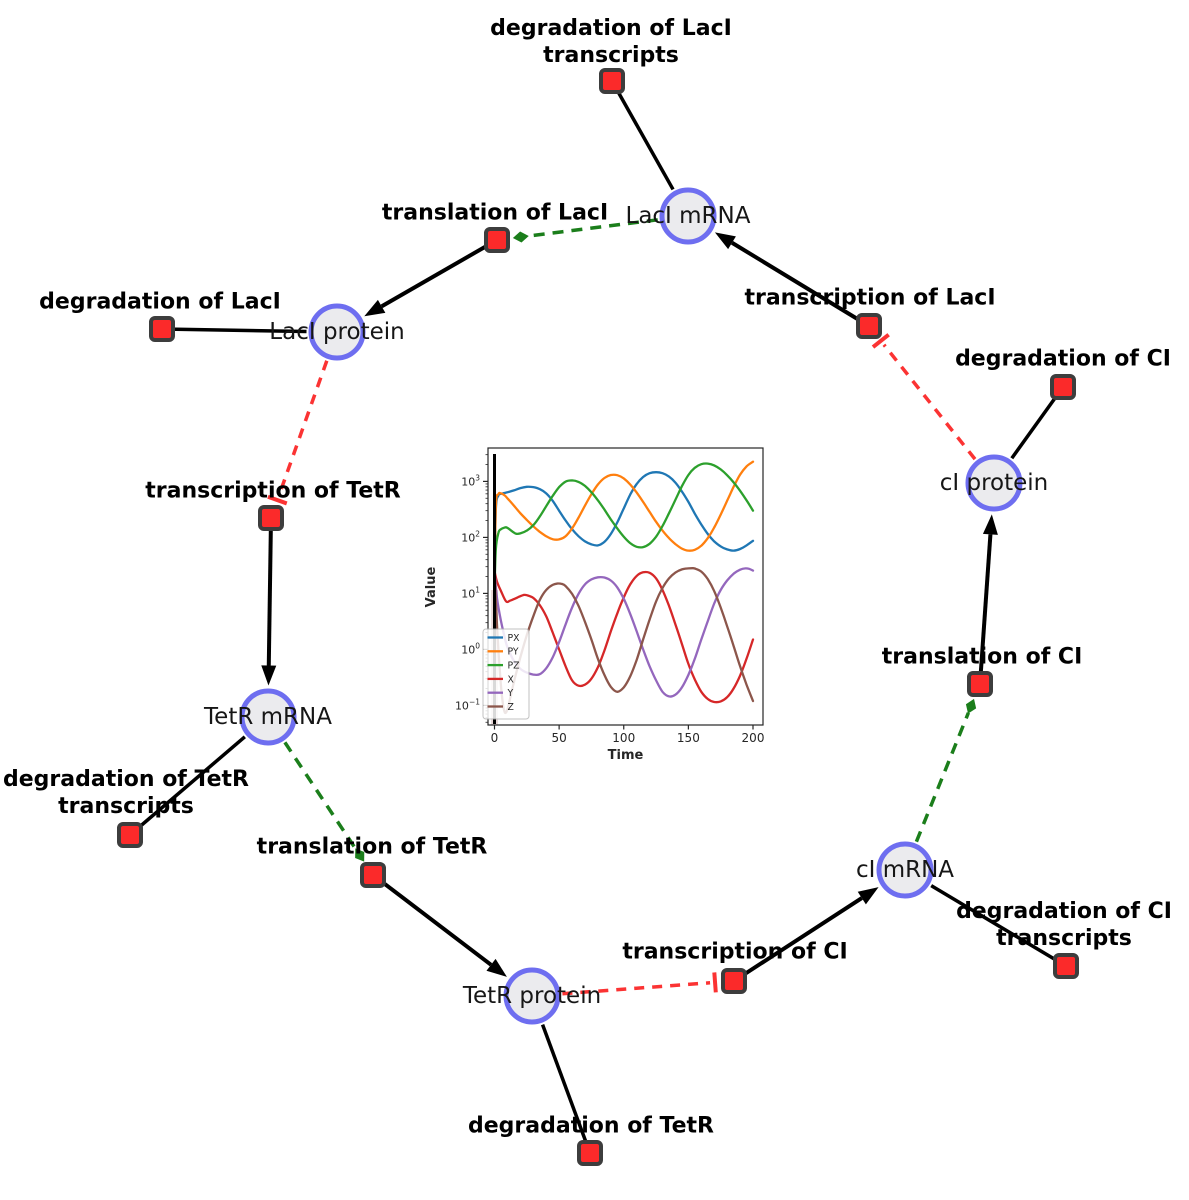 The width and height of the screenshot is (1189, 1200). What do you see at coordinates (994, 483) in the screenshot?
I see `species-node-ci-protein` at bounding box center [994, 483].